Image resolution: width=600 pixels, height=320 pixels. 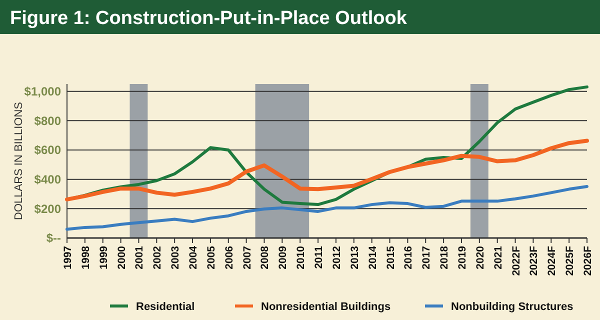 I want to click on line-series, so click(x=327, y=208).